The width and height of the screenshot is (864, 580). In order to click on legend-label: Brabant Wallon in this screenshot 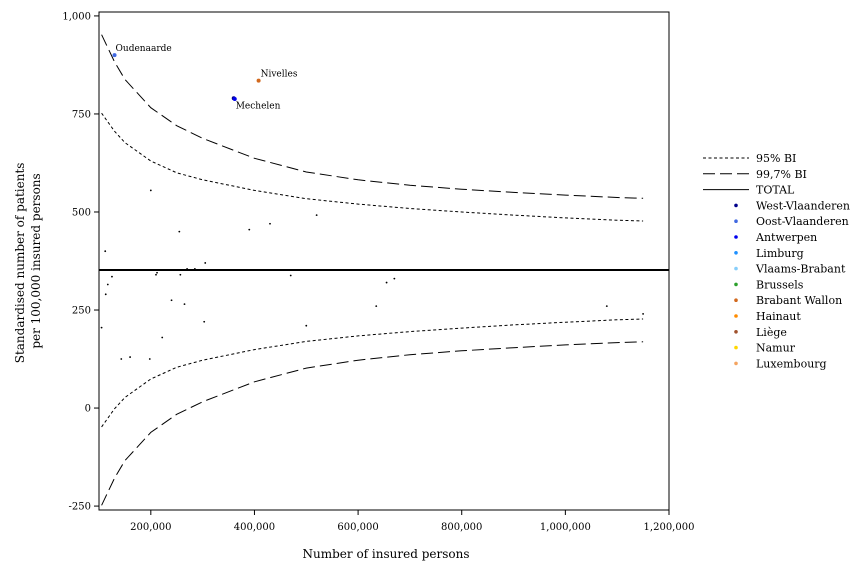, I will do `click(799, 300)`.